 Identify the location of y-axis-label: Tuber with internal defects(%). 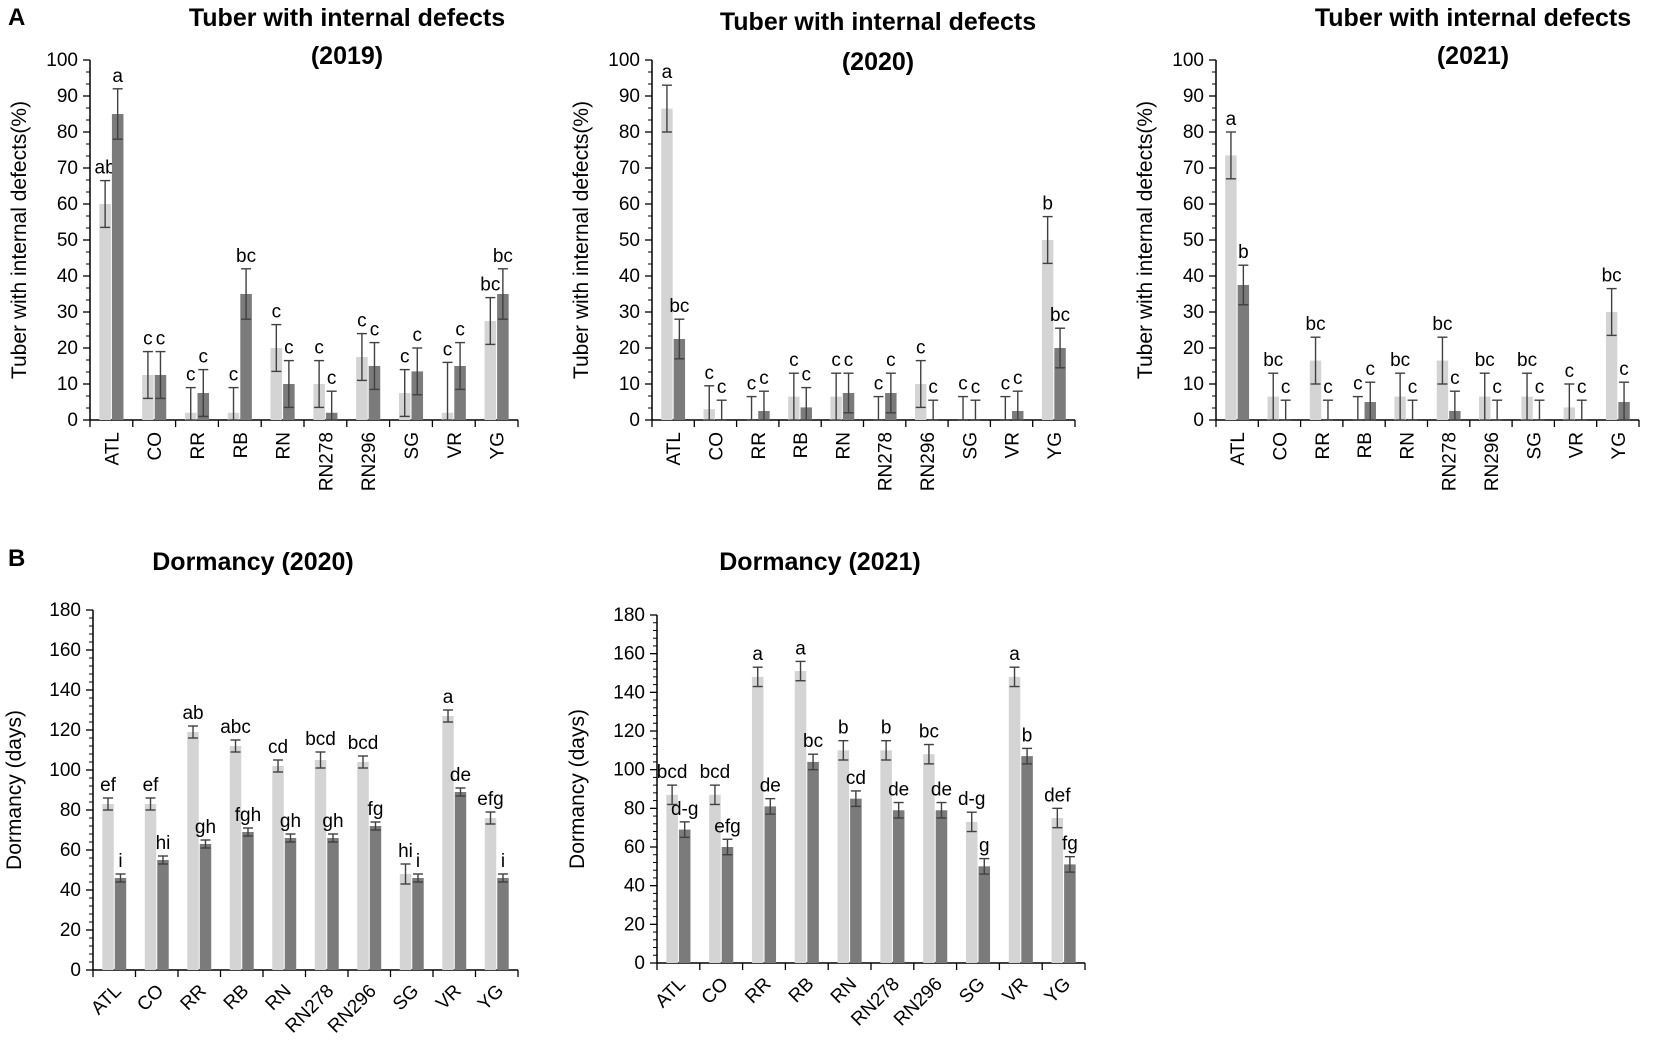
(19, 240).